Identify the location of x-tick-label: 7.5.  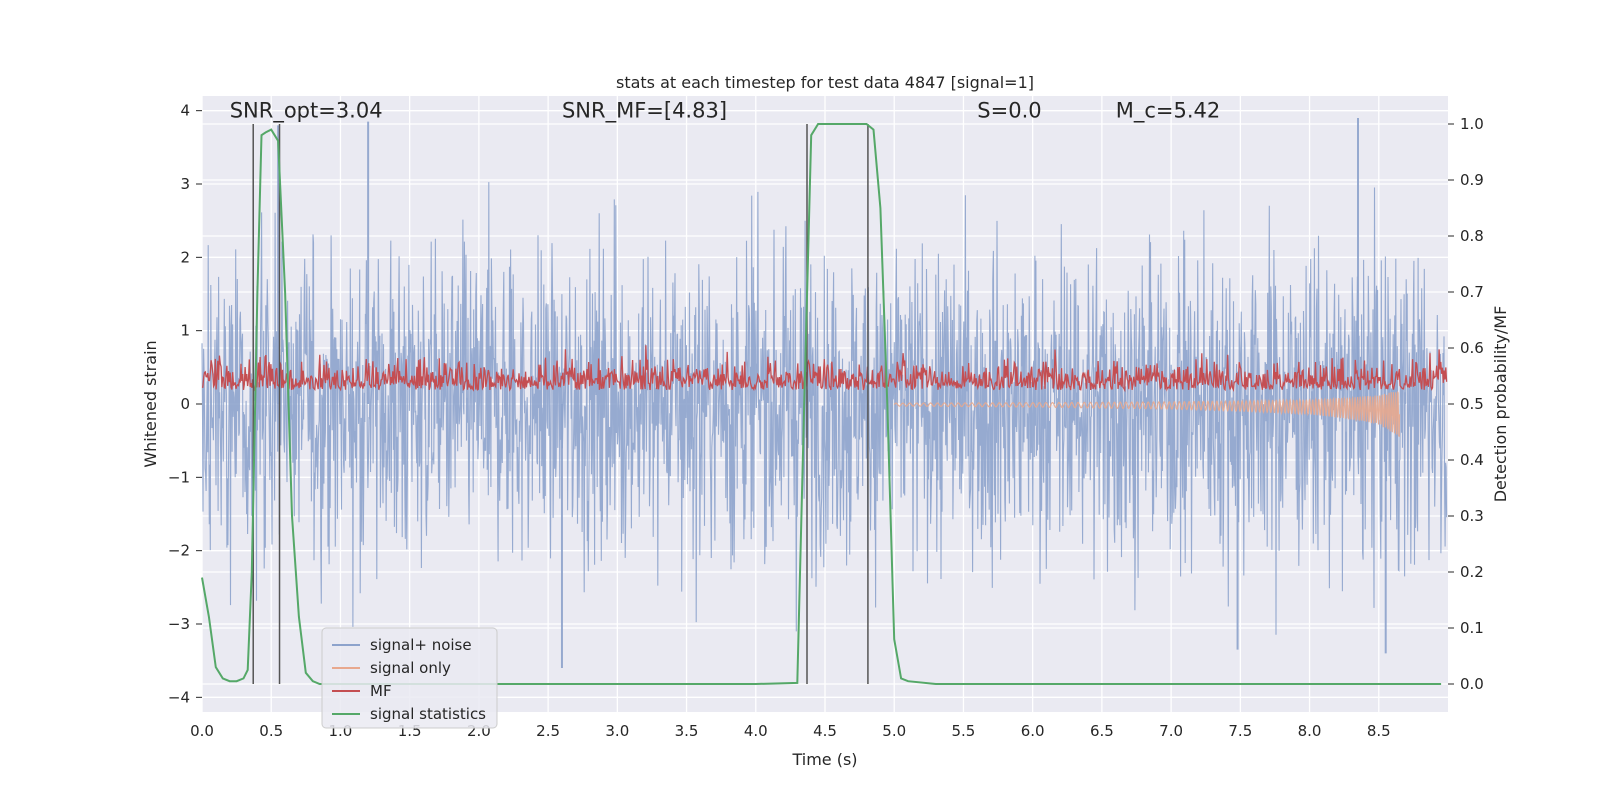
(1240, 731).